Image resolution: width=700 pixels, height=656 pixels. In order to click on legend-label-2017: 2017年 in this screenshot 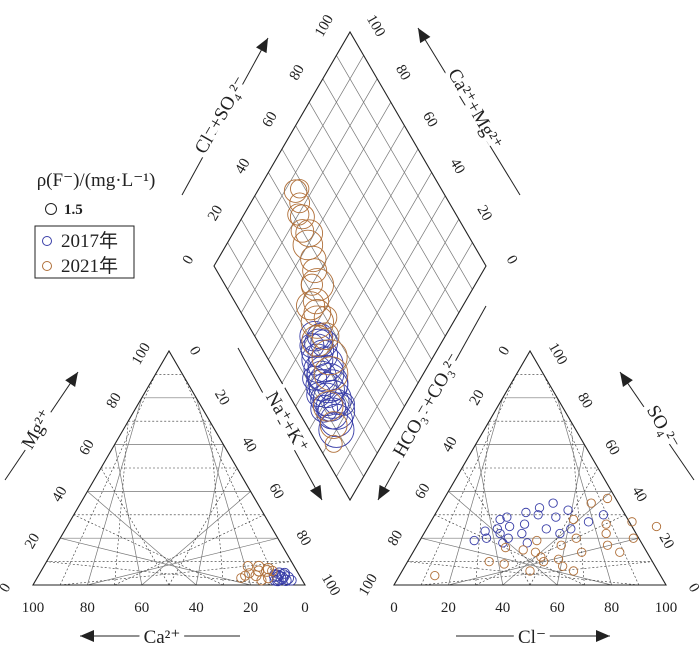, I will do `click(89, 241)`.